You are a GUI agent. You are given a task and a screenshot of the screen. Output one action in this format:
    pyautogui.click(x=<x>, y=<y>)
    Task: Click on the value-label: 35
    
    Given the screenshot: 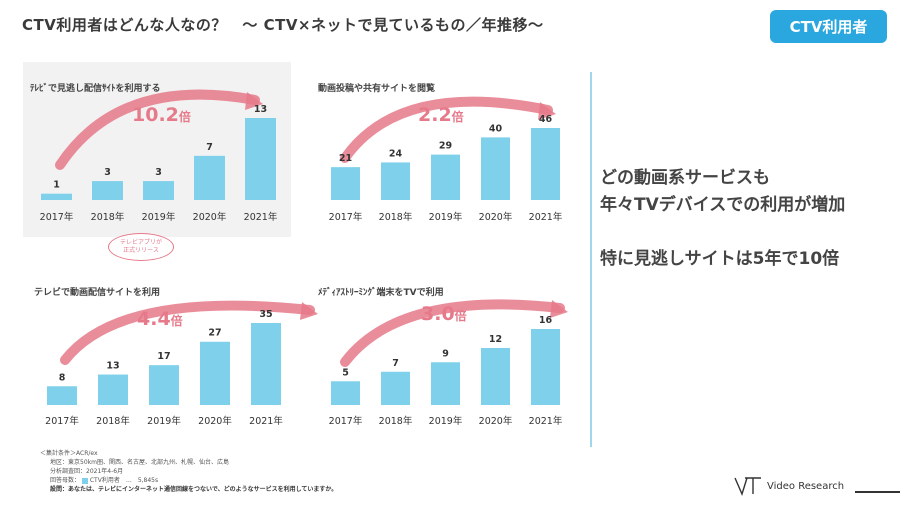 What is the action you would take?
    pyautogui.click(x=265, y=314)
    